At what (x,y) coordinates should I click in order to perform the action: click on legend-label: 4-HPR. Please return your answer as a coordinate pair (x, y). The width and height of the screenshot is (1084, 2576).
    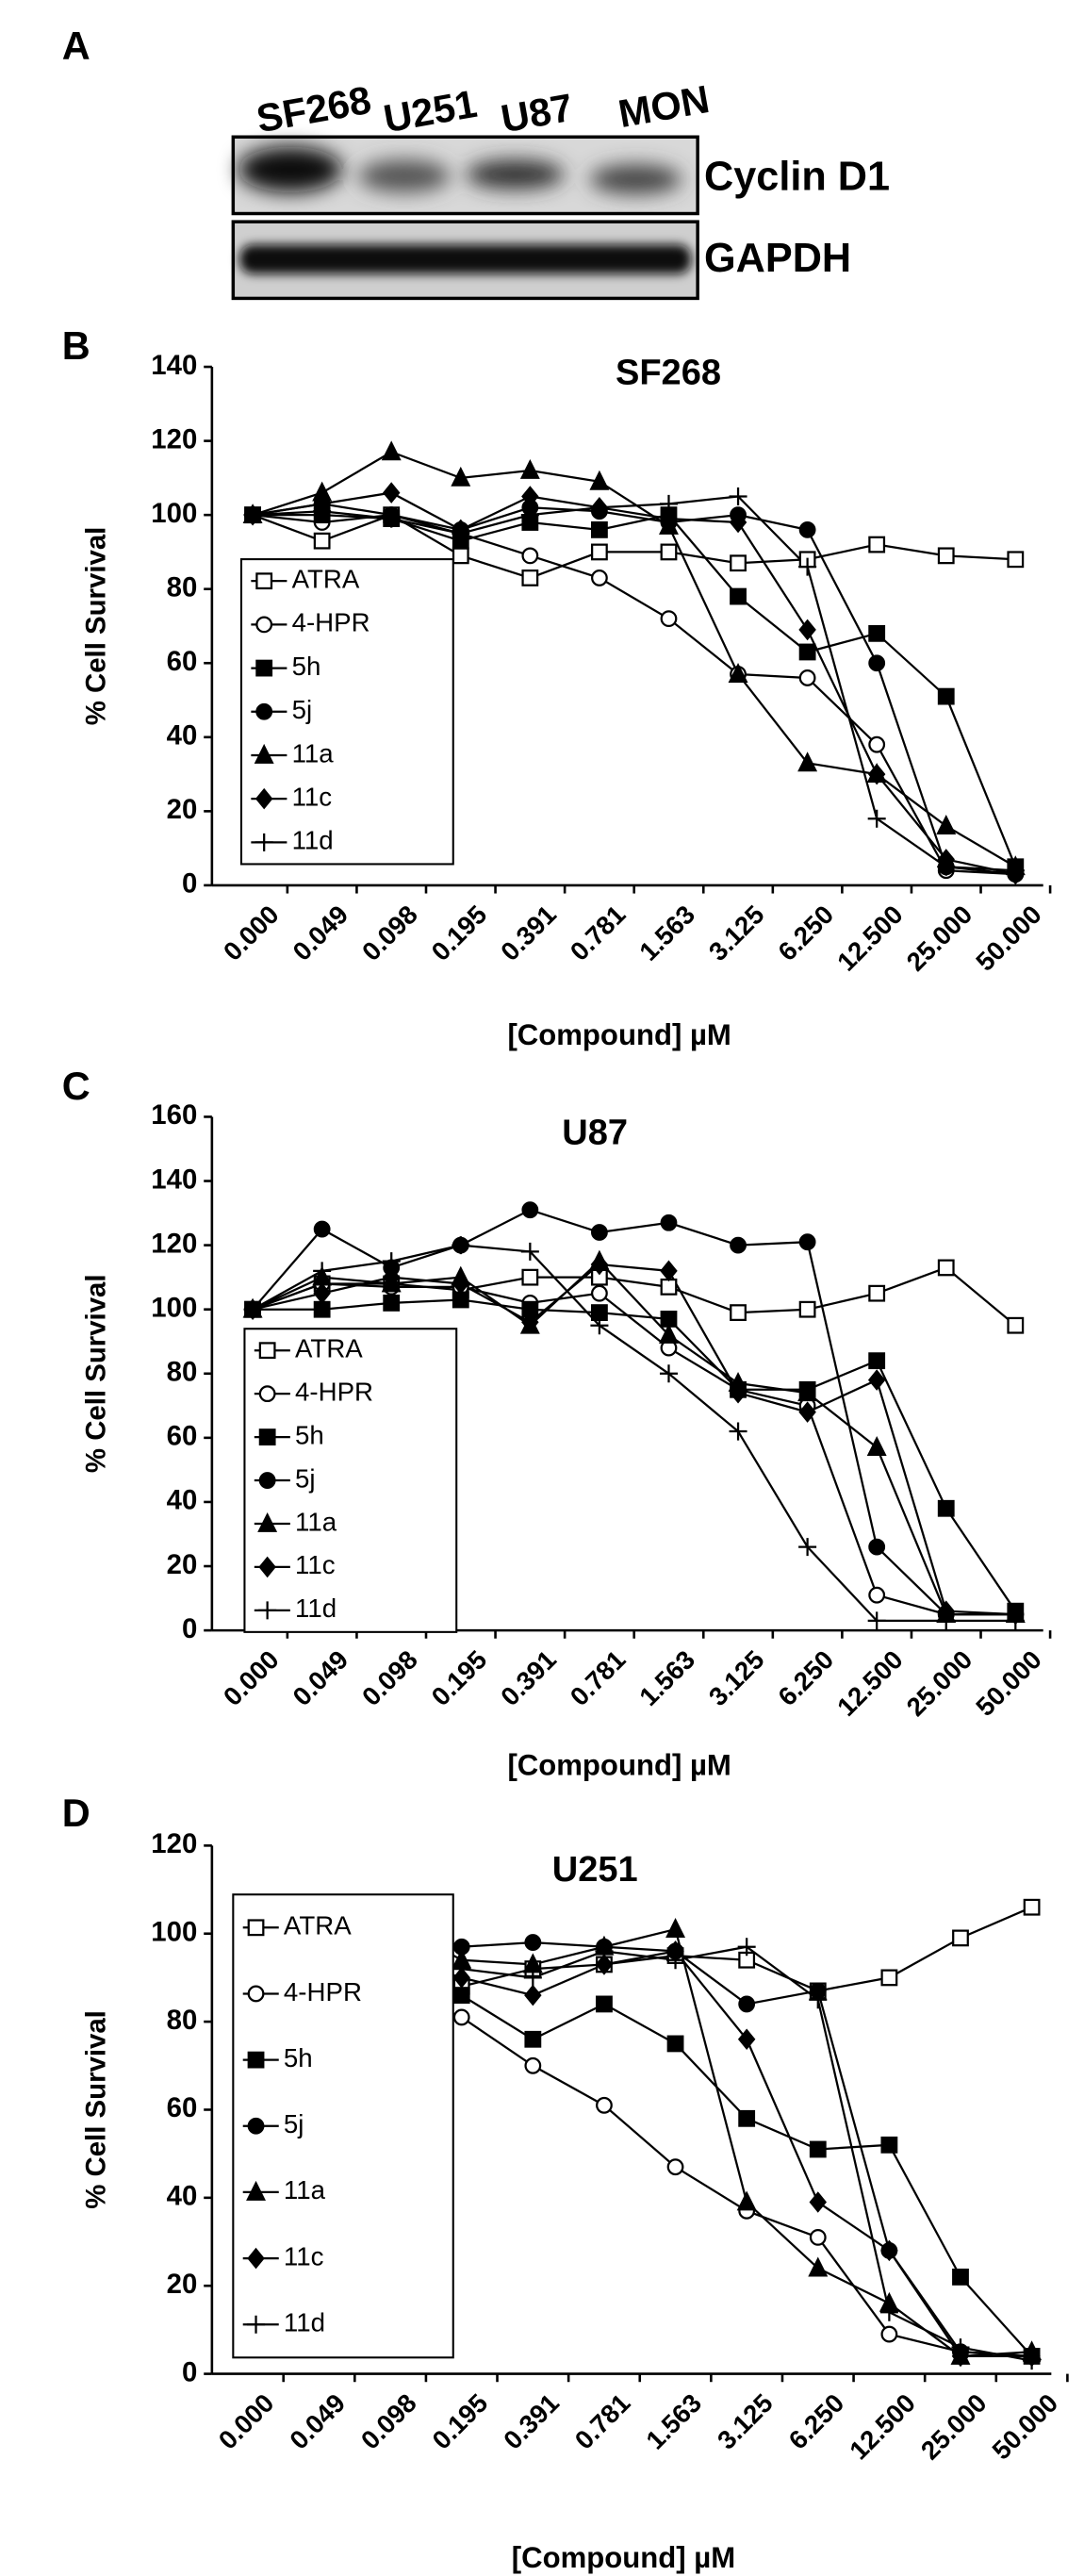
    Looking at the image, I should click on (334, 1391).